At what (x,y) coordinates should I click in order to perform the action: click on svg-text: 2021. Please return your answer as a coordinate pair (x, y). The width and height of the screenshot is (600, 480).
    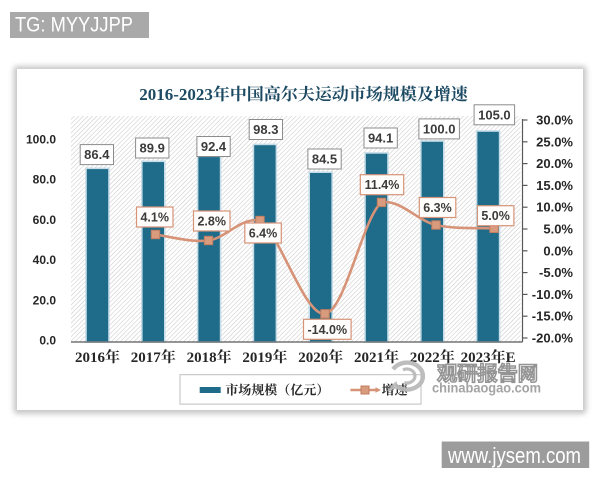
    Looking at the image, I should click on (369, 358).